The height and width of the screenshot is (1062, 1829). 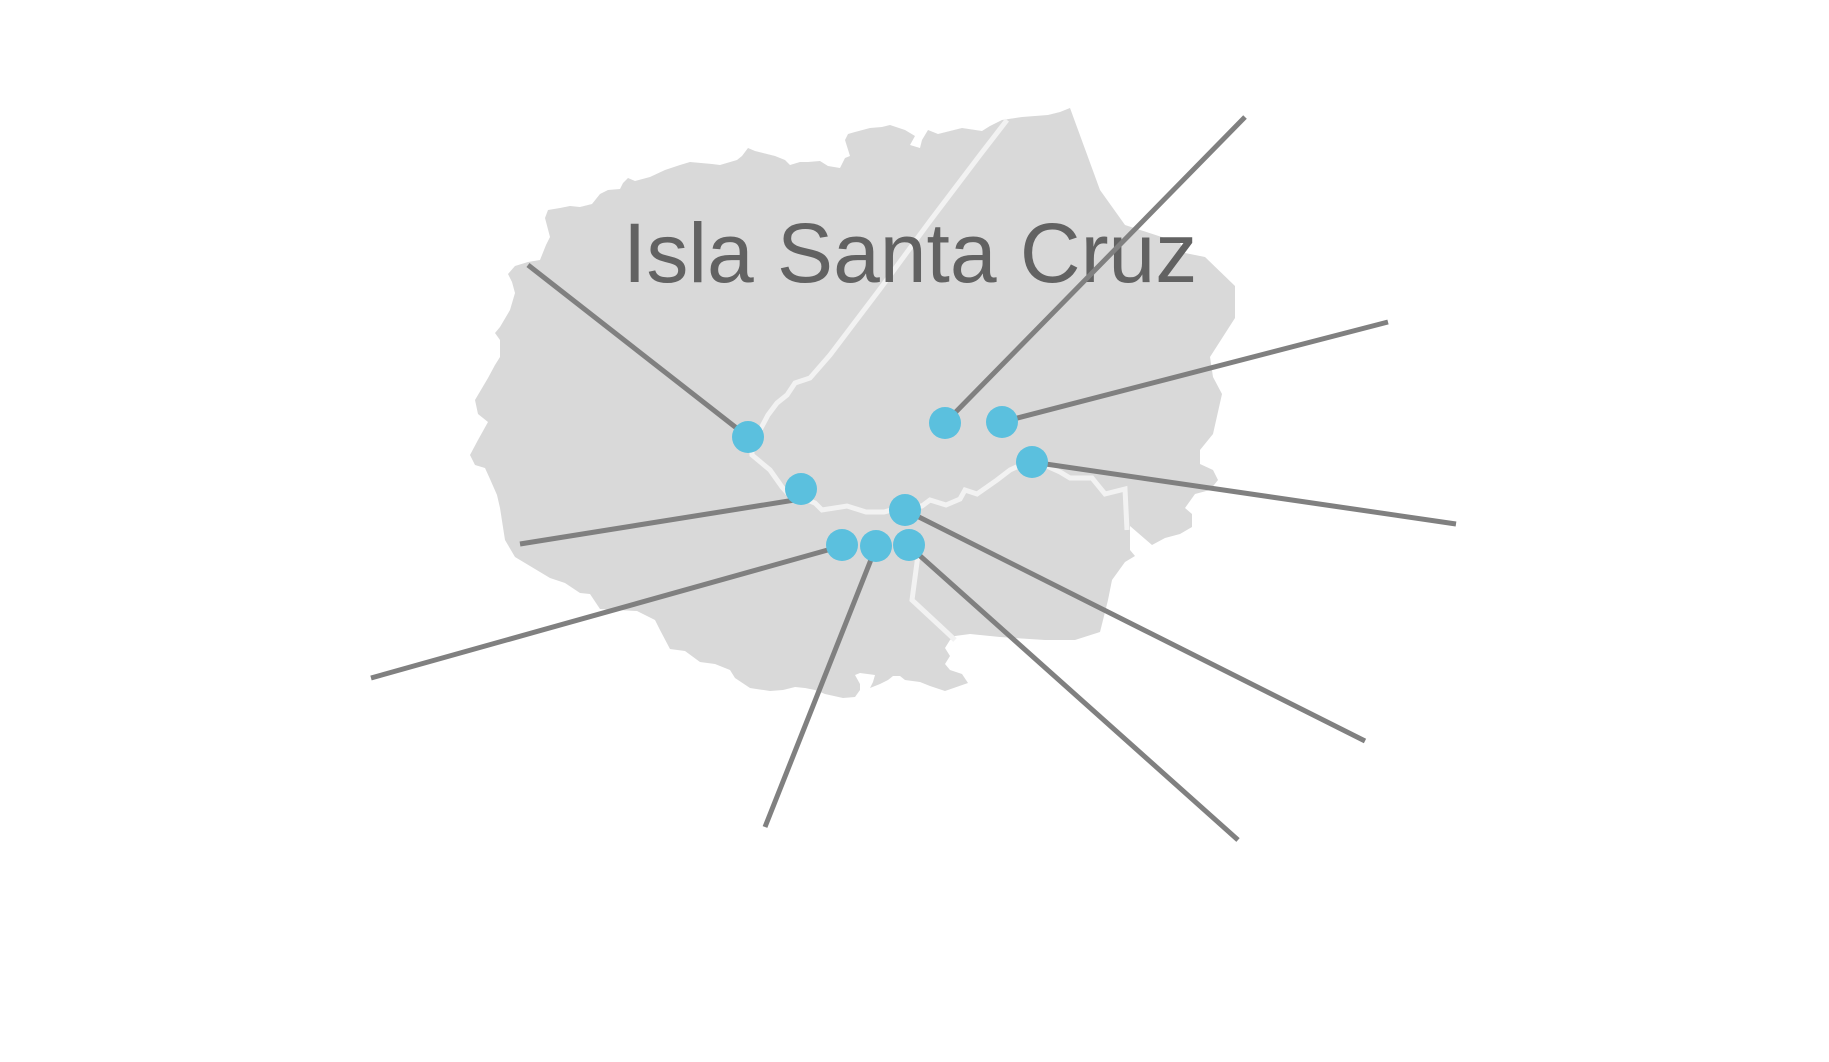 I want to click on road-south, so click(x=933, y=590).